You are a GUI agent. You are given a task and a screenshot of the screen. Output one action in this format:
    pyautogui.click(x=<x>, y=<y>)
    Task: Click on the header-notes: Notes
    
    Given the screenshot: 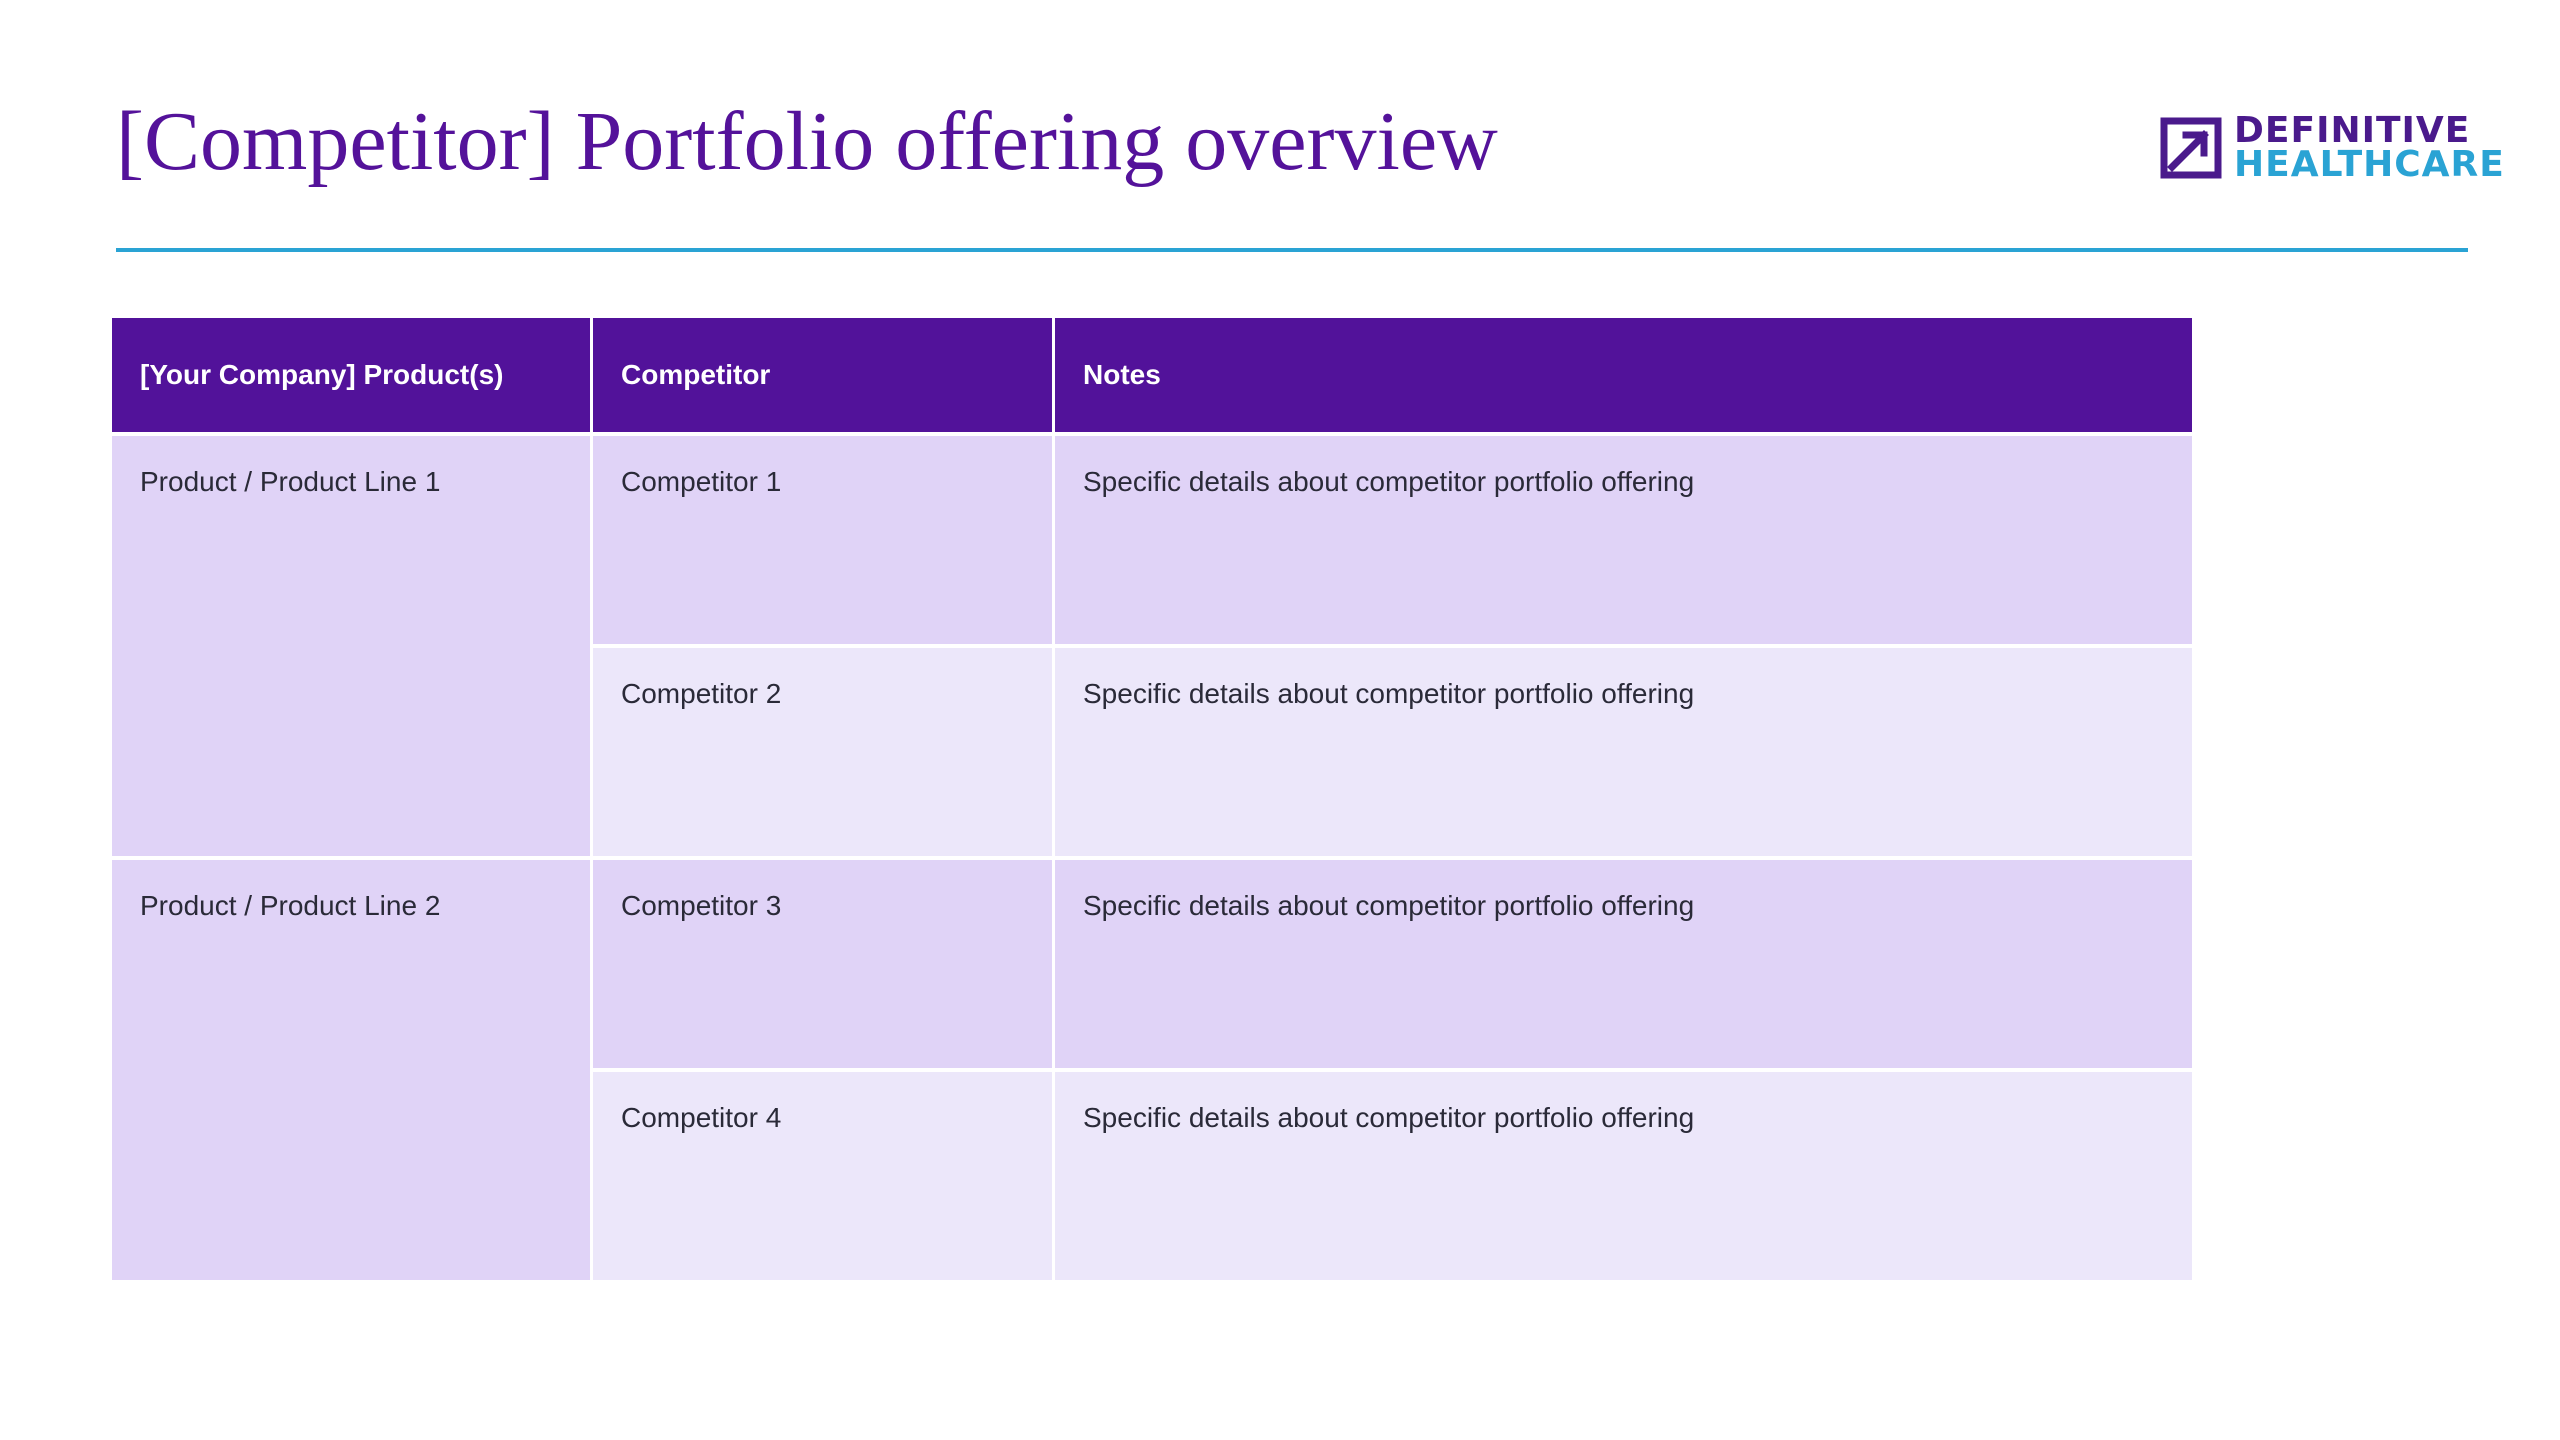 What is the action you would take?
    pyautogui.click(x=1623, y=375)
    